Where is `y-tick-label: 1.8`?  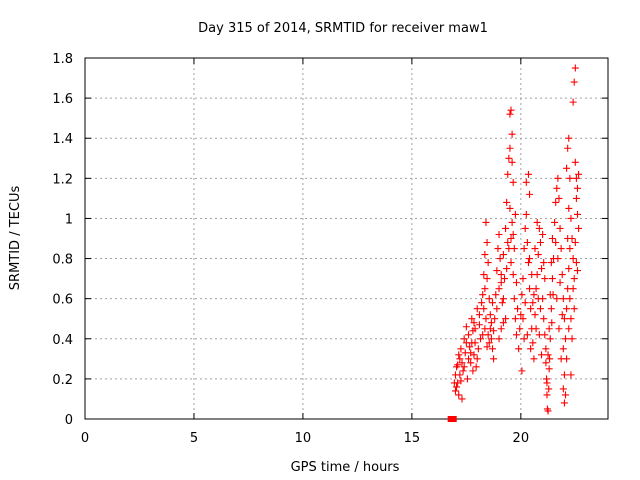
y-tick-label: 1.8 is located at coordinates (62, 59).